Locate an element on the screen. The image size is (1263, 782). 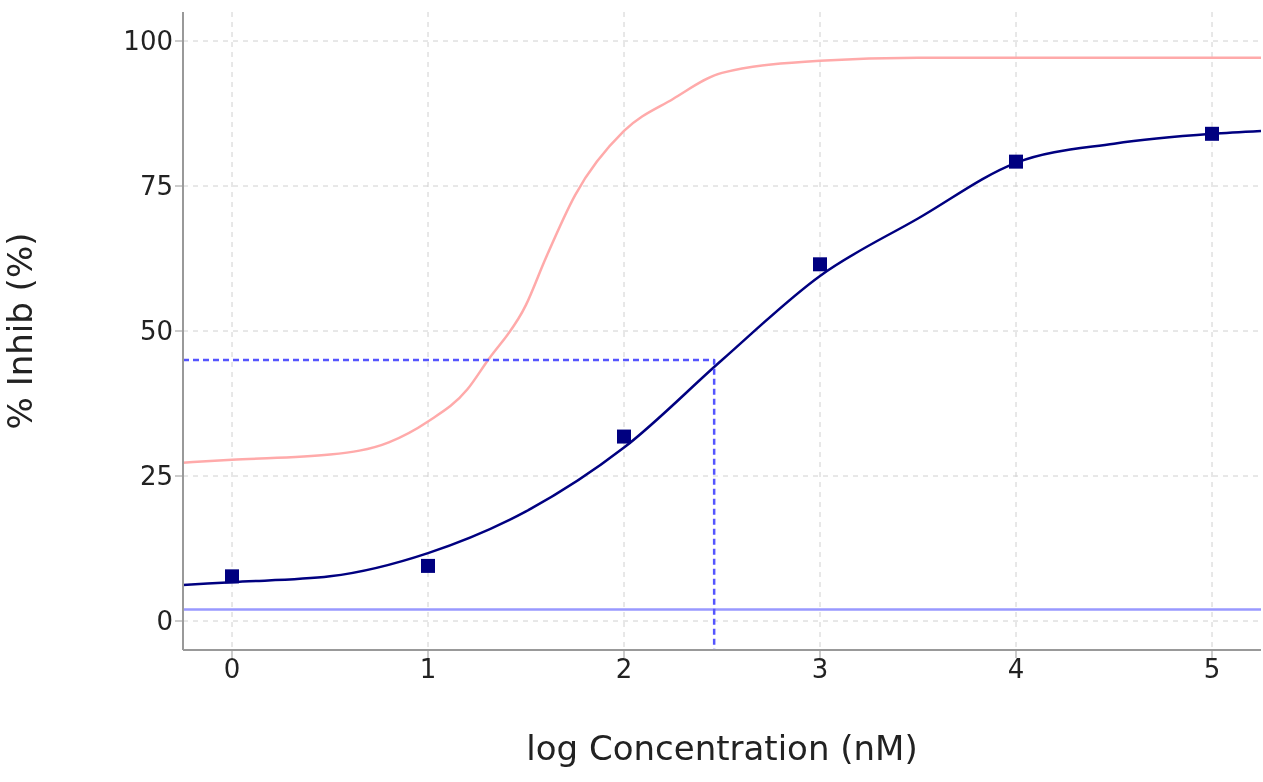
x-tick-label: 0 is located at coordinates (232, 669).